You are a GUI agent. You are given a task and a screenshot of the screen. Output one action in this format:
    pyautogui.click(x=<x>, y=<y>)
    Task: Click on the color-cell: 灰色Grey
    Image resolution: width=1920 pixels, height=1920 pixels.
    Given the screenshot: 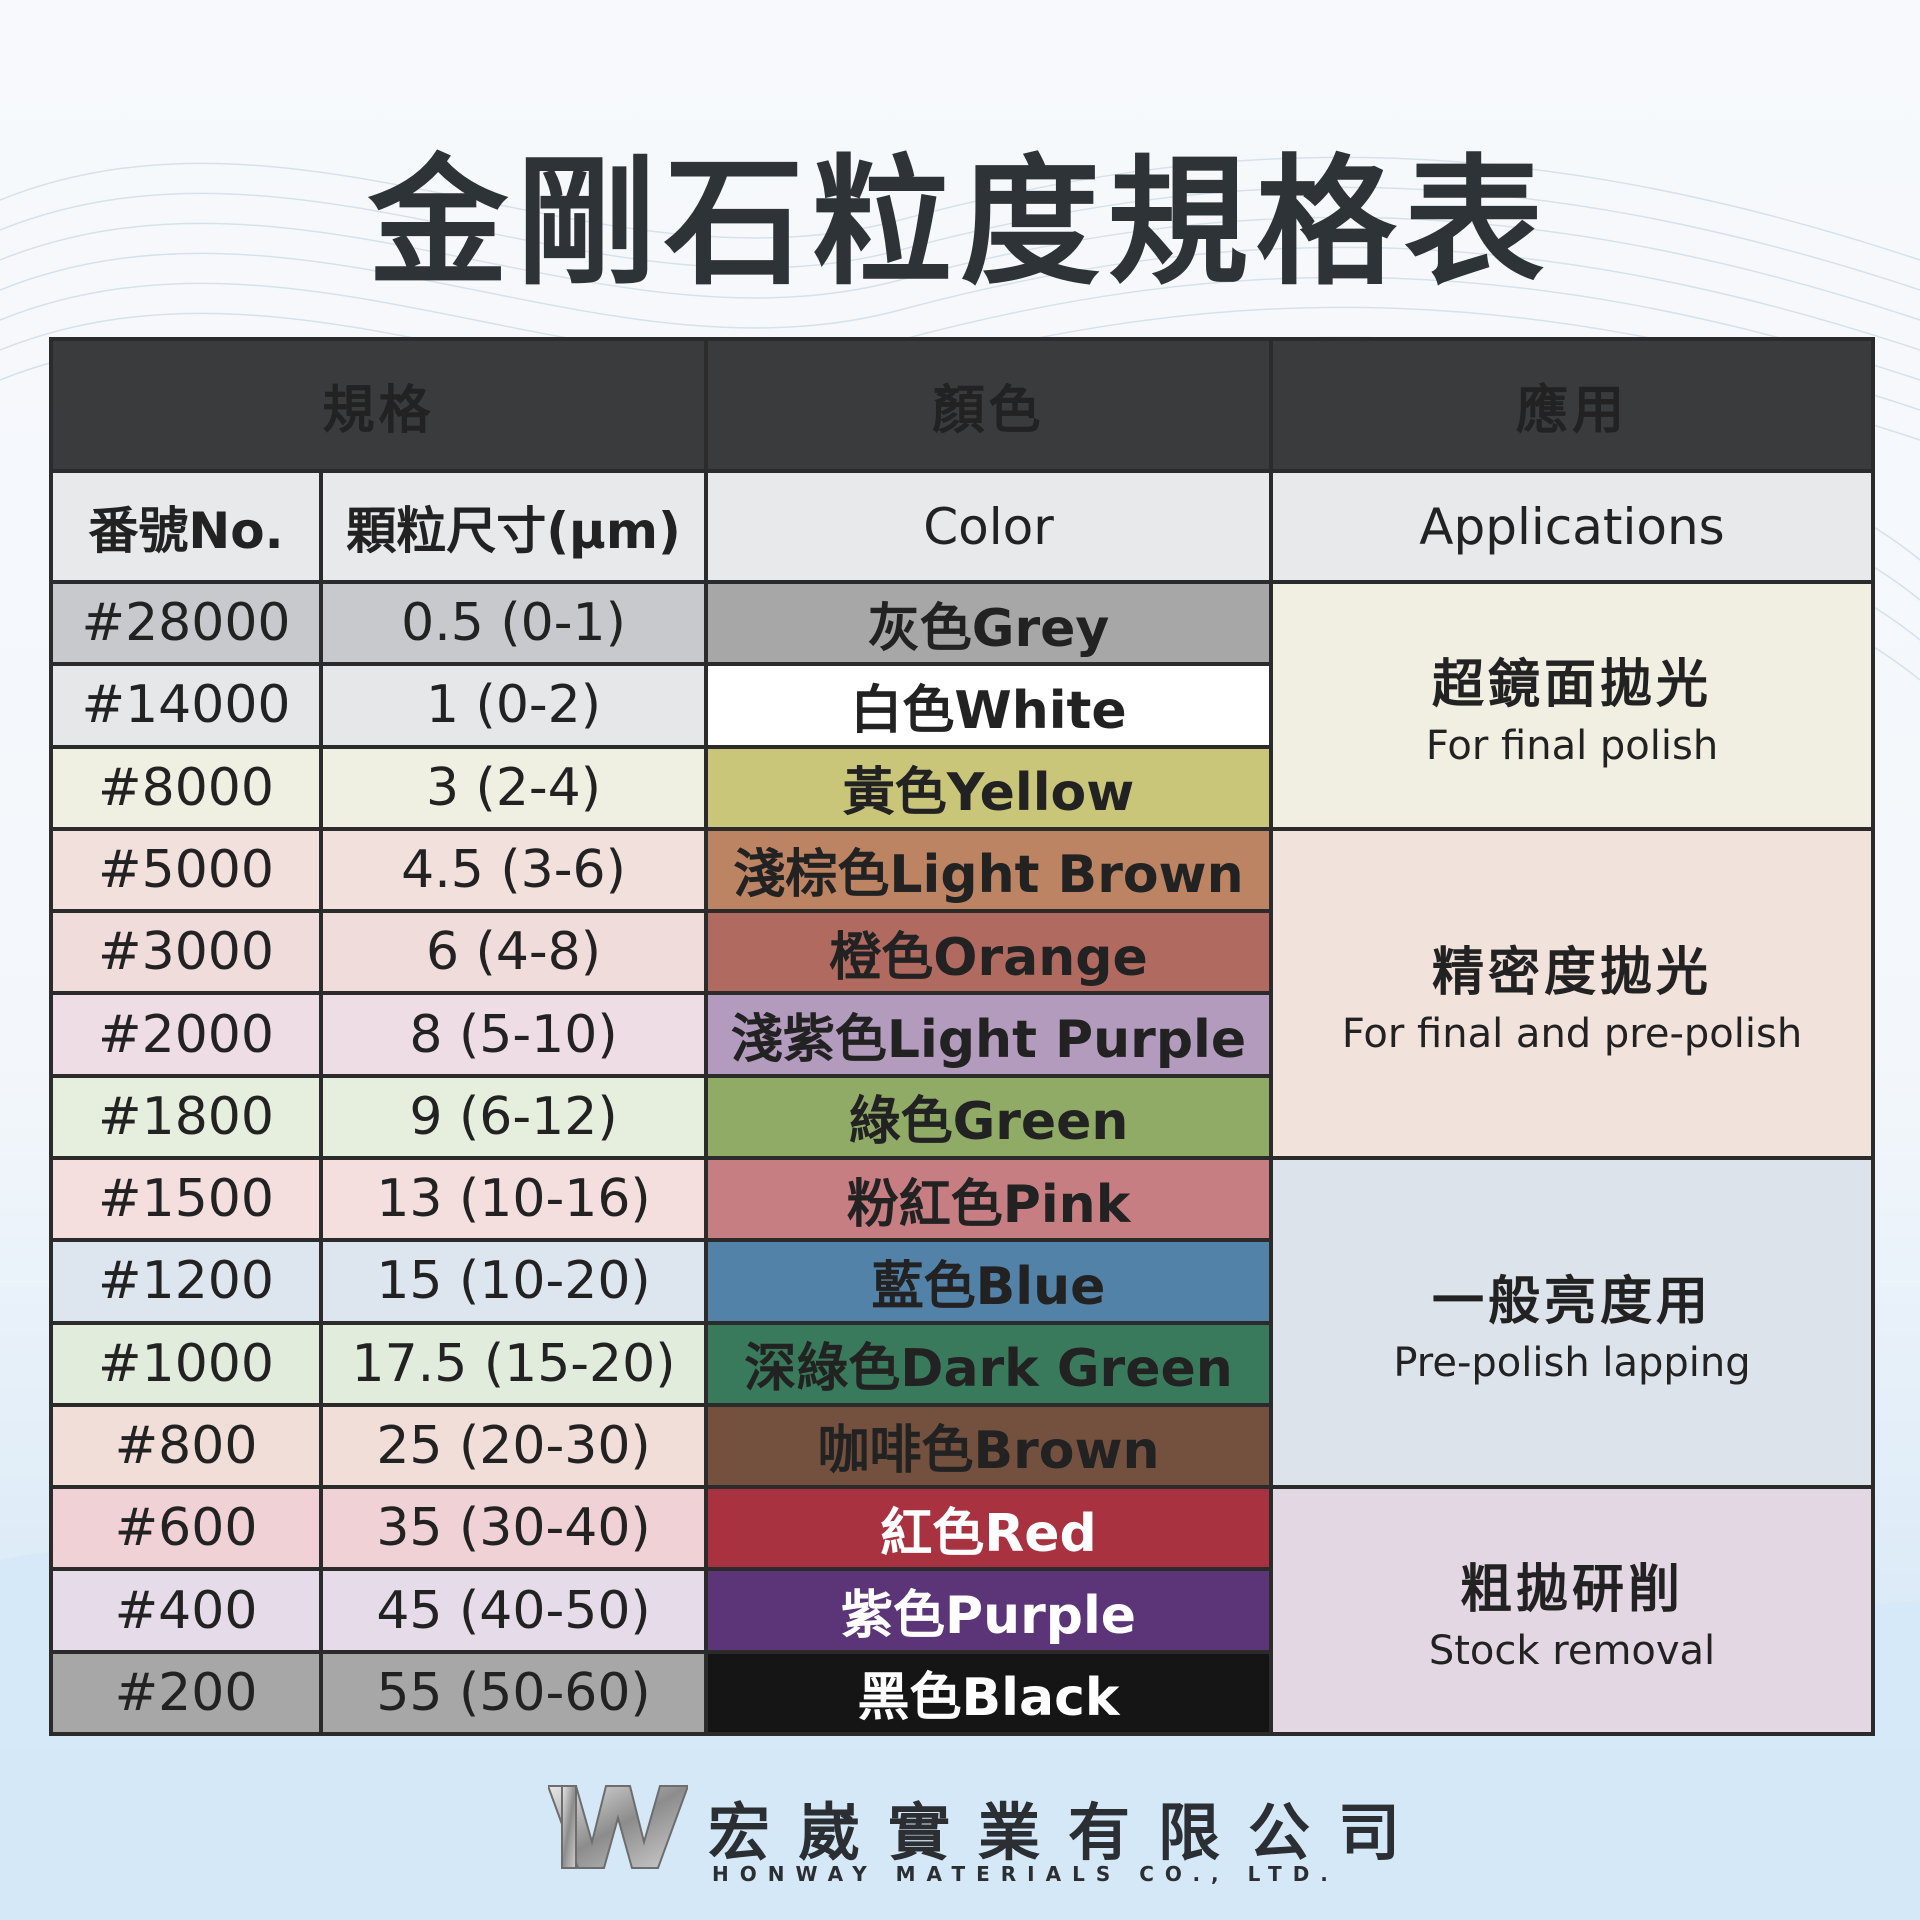 What is the action you would take?
    pyautogui.click(x=989, y=623)
    